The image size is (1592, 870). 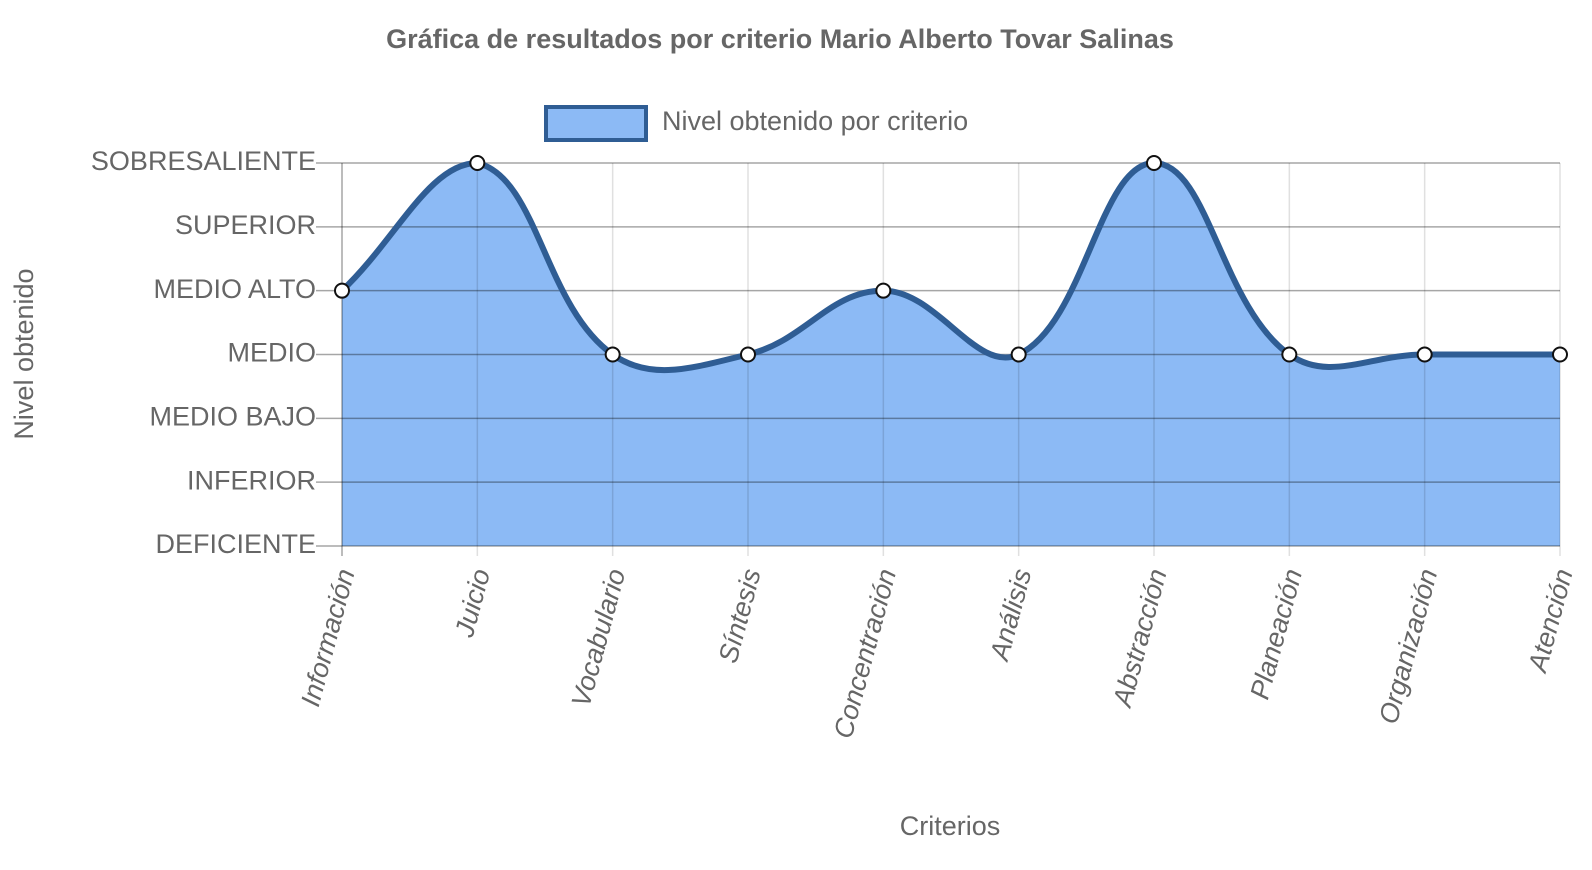 I want to click on y-axis-label: Nivel obtenido, so click(x=24, y=353).